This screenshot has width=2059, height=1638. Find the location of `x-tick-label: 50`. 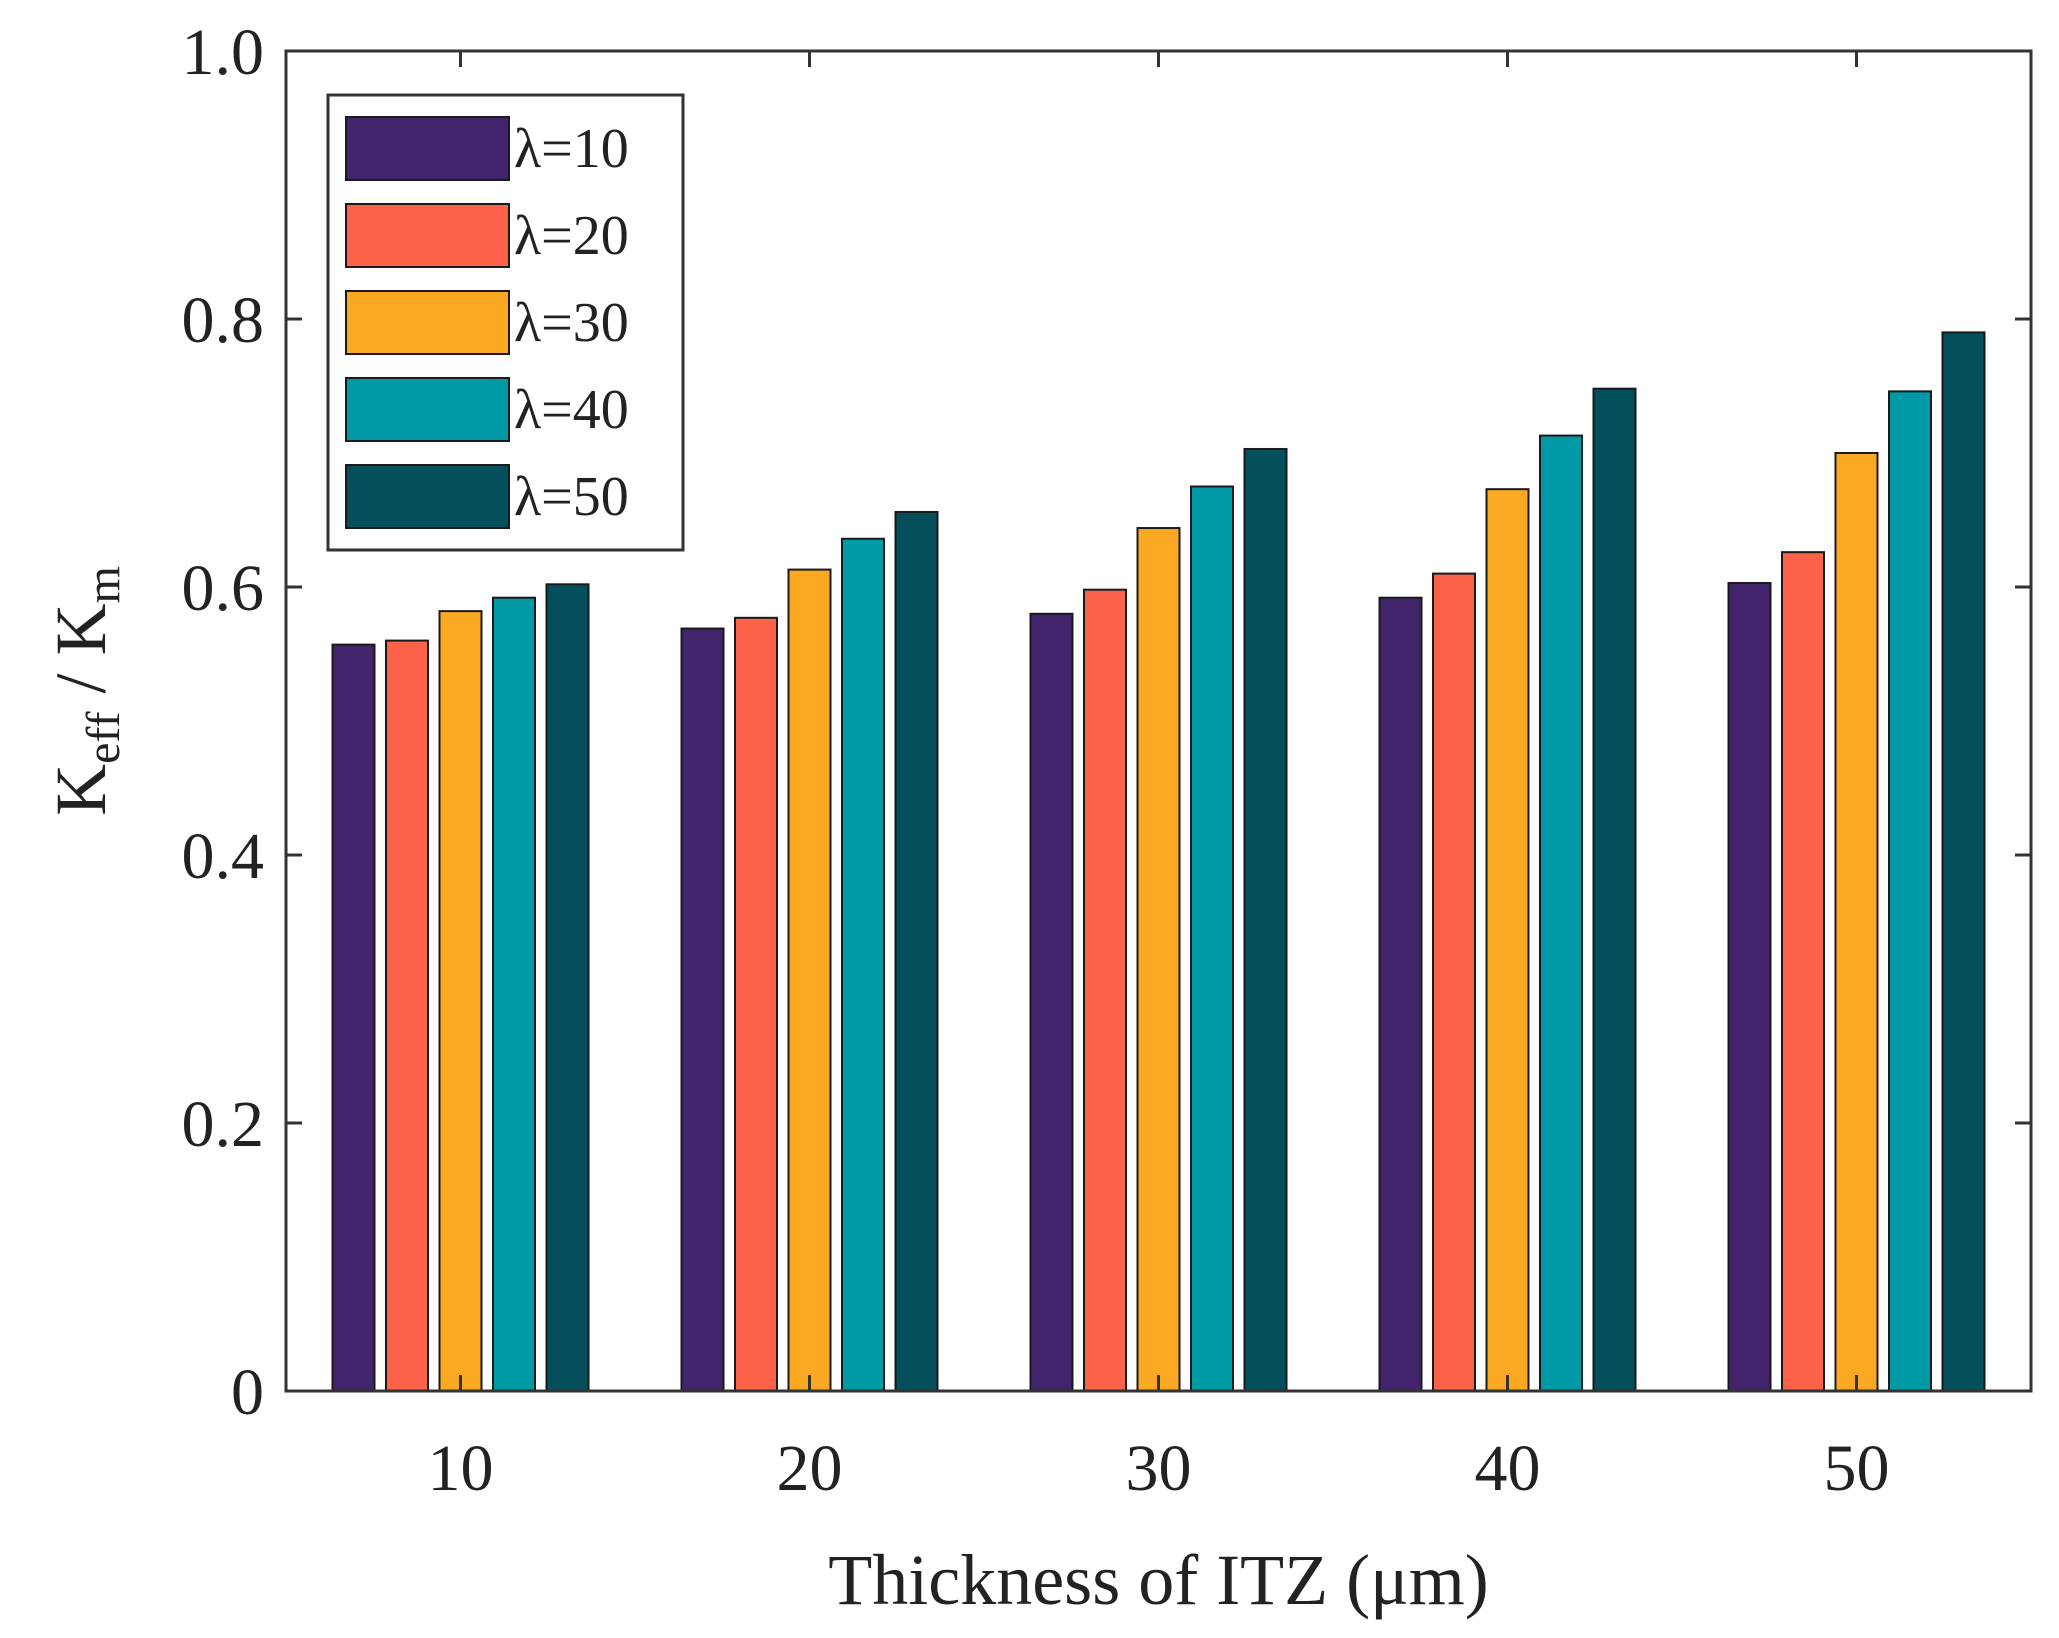

x-tick-label: 50 is located at coordinates (1857, 1468).